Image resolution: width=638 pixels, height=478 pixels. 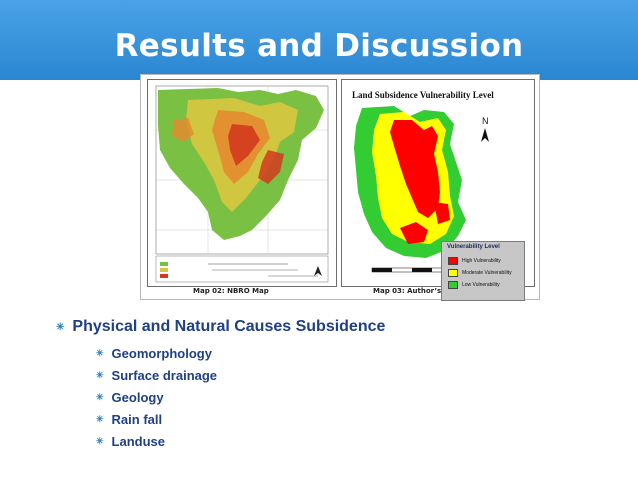 What do you see at coordinates (485, 121) in the screenshot?
I see `north-label: N` at bounding box center [485, 121].